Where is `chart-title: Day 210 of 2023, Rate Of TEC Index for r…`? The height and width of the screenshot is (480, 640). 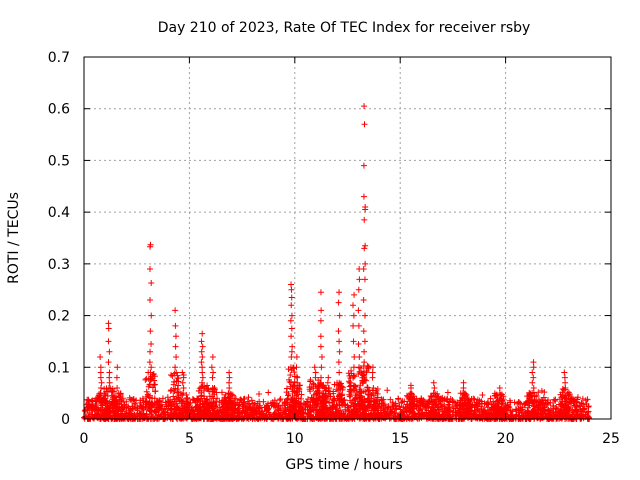 chart-title: Day 210 of 2023, Rate Of TEC Index for r… is located at coordinates (344, 28).